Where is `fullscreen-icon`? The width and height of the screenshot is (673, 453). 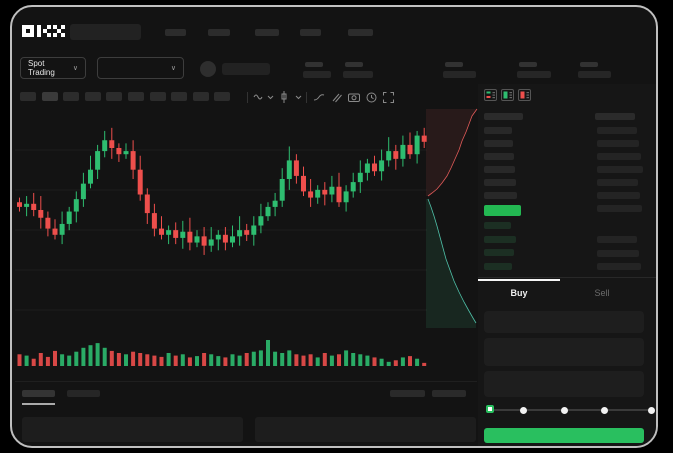
fullscreen-icon is located at coordinates (388, 97).